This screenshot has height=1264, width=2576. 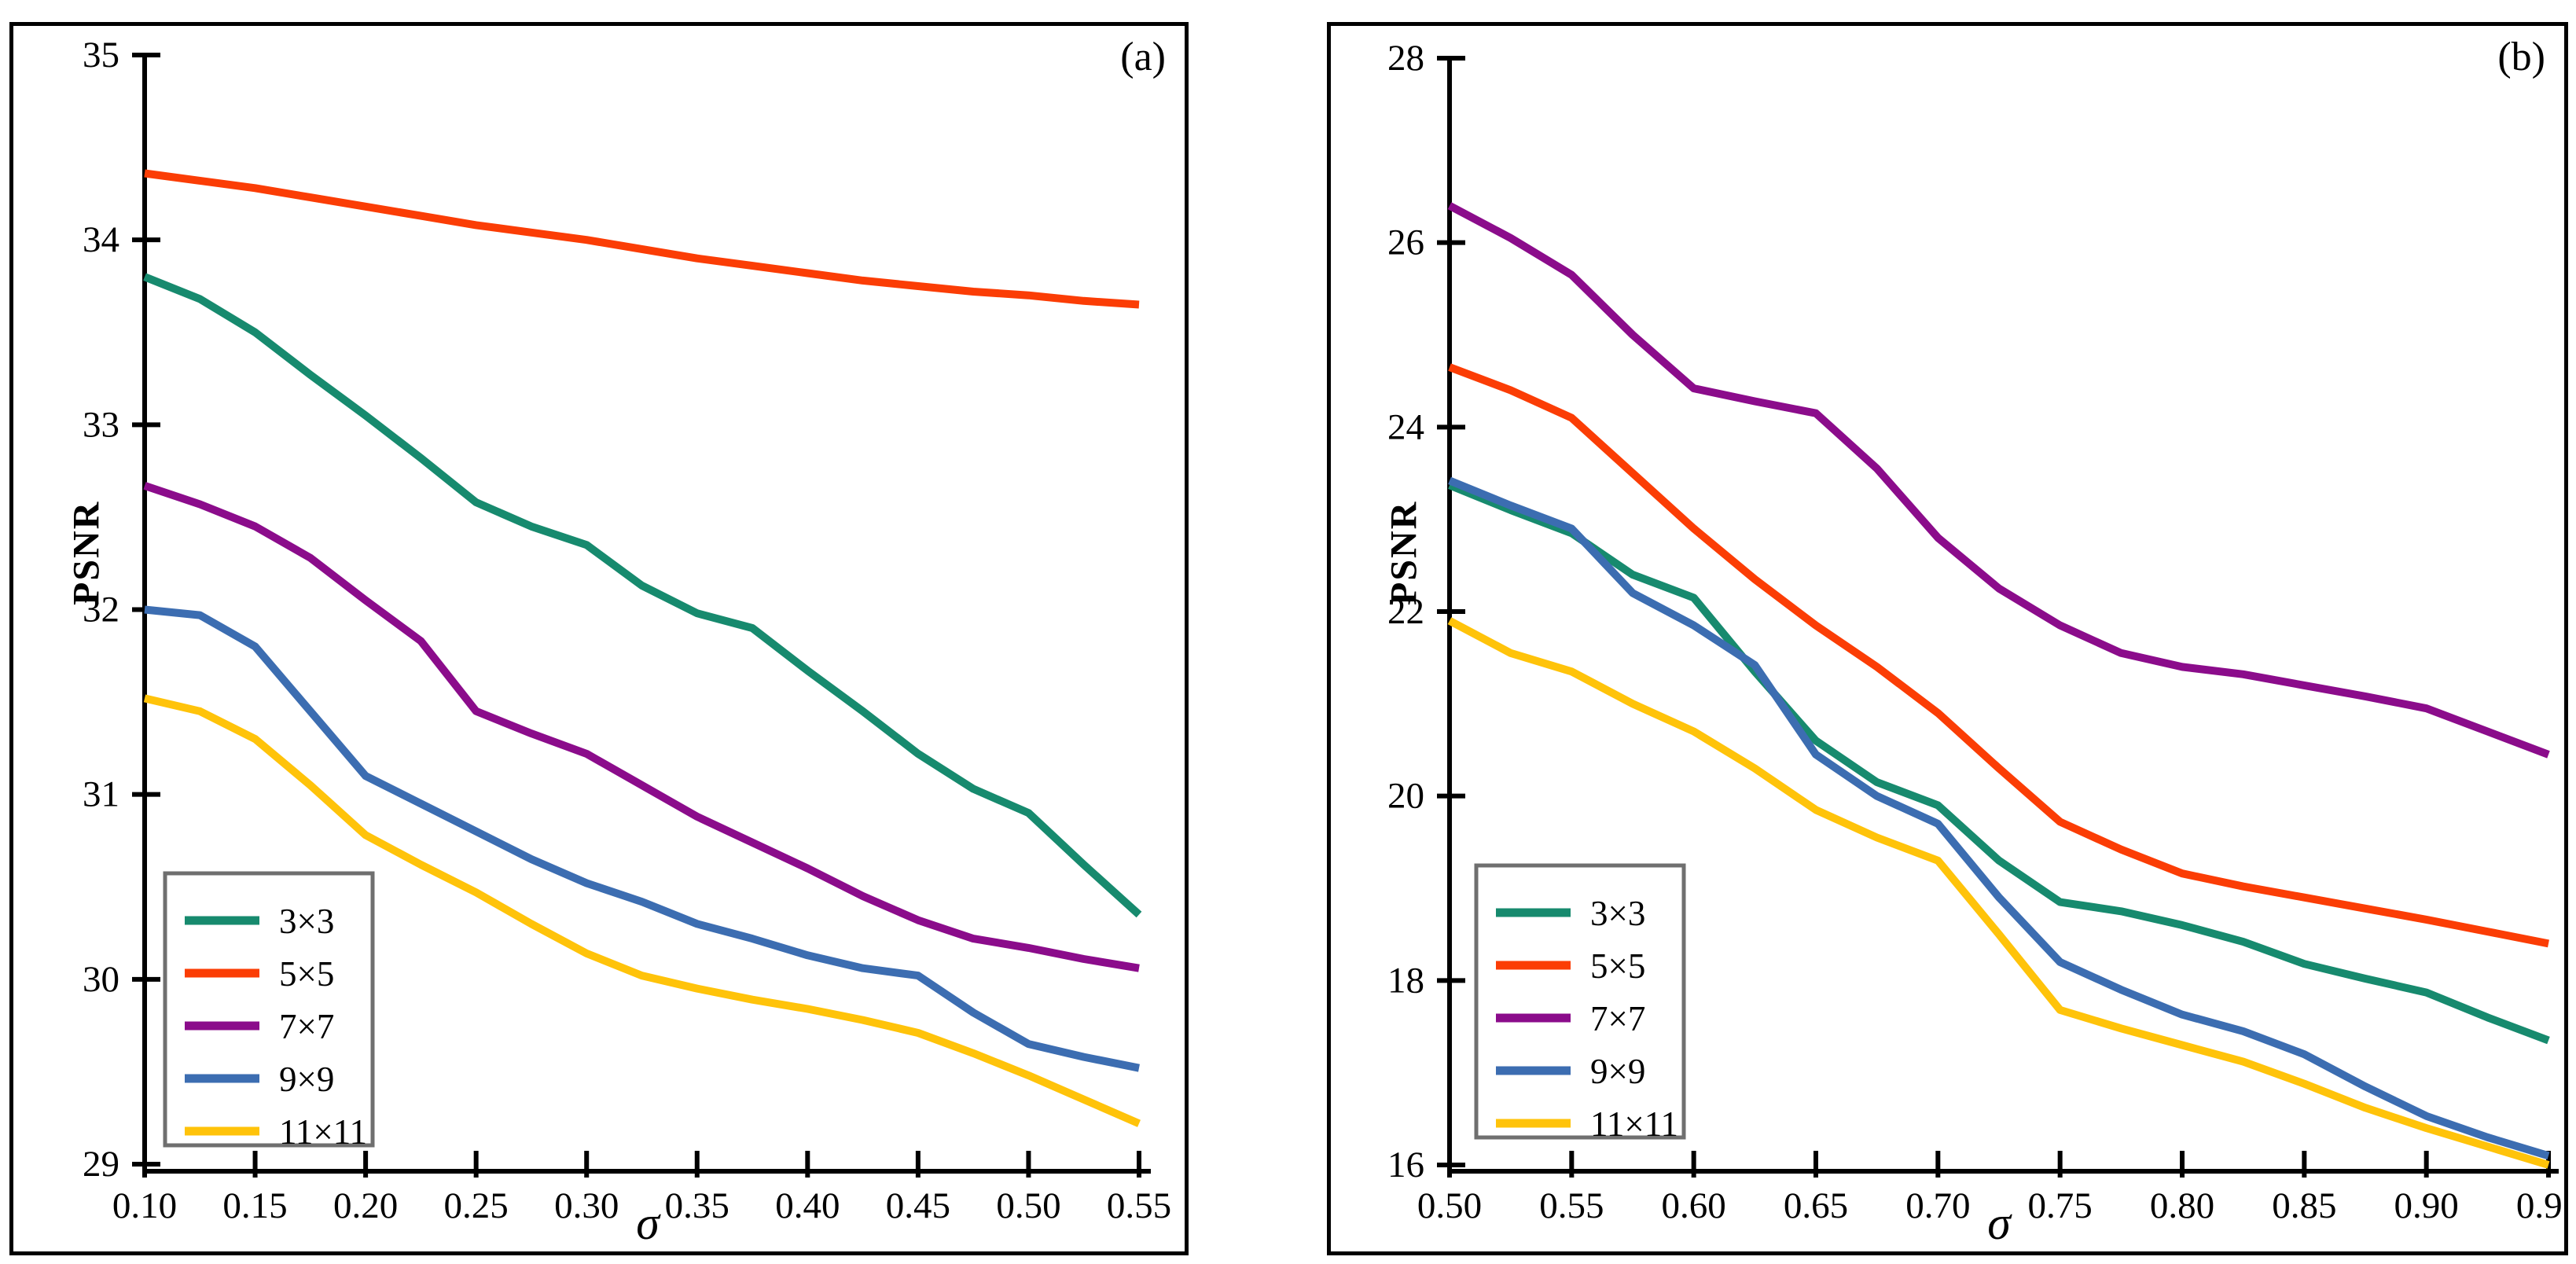 I want to click on y-tick-label: 33, so click(x=101, y=424).